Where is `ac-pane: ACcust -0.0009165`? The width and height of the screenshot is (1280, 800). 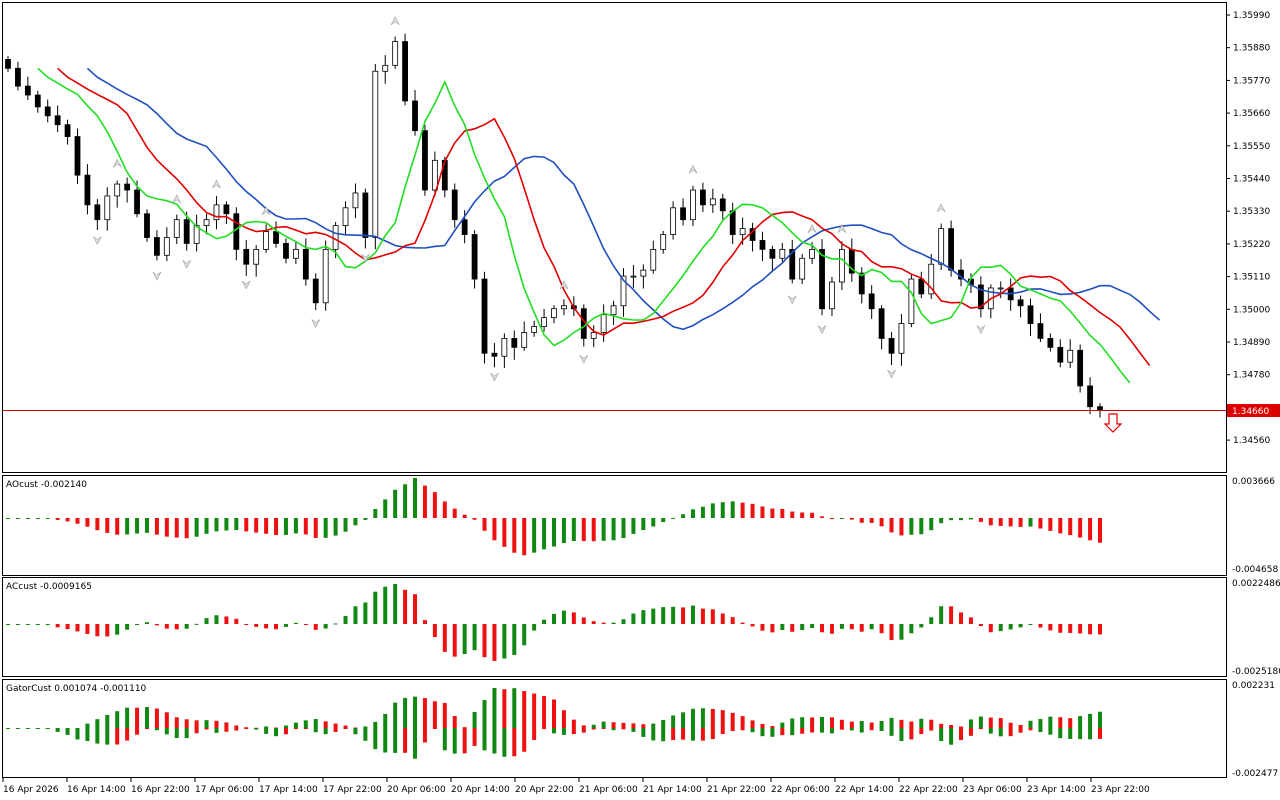
ac-pane: ACcust -0.0009165 is located at coordinates (614, 627).